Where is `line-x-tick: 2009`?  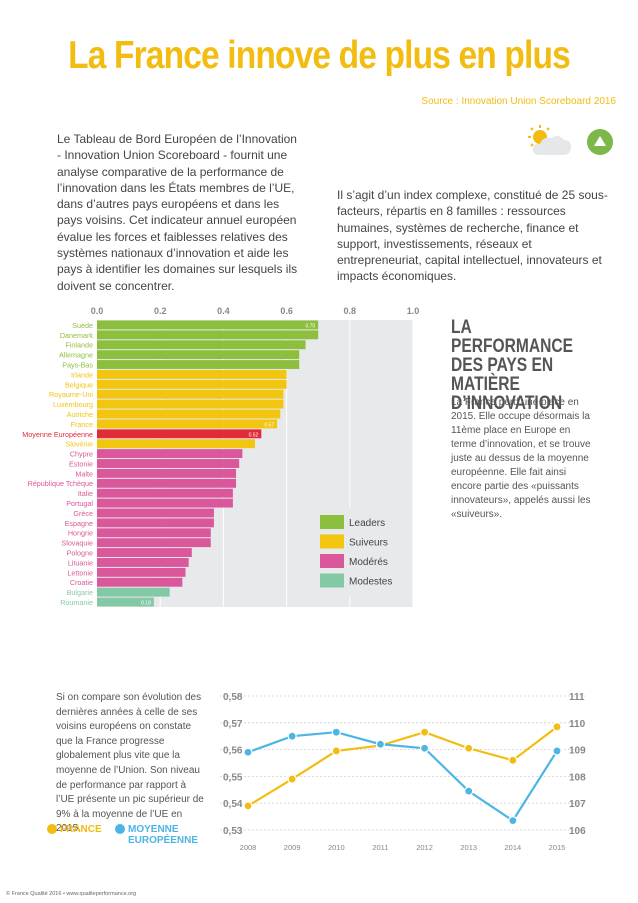 line-x-tick: 2009 is located at coordinates (292, 847).